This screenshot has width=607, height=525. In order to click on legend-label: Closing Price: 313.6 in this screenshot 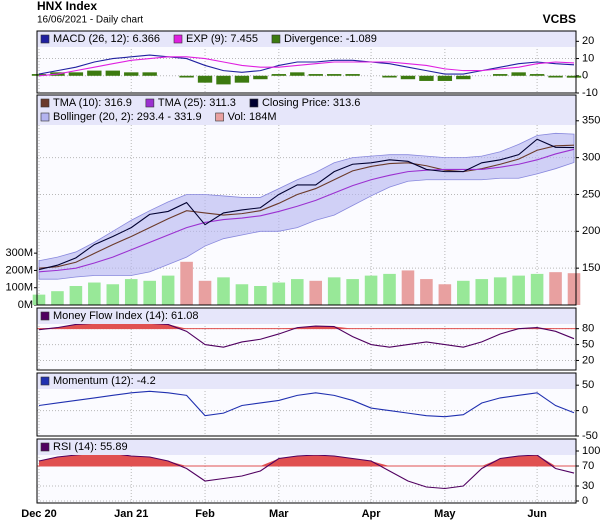, I will do `click(311, 103)`.